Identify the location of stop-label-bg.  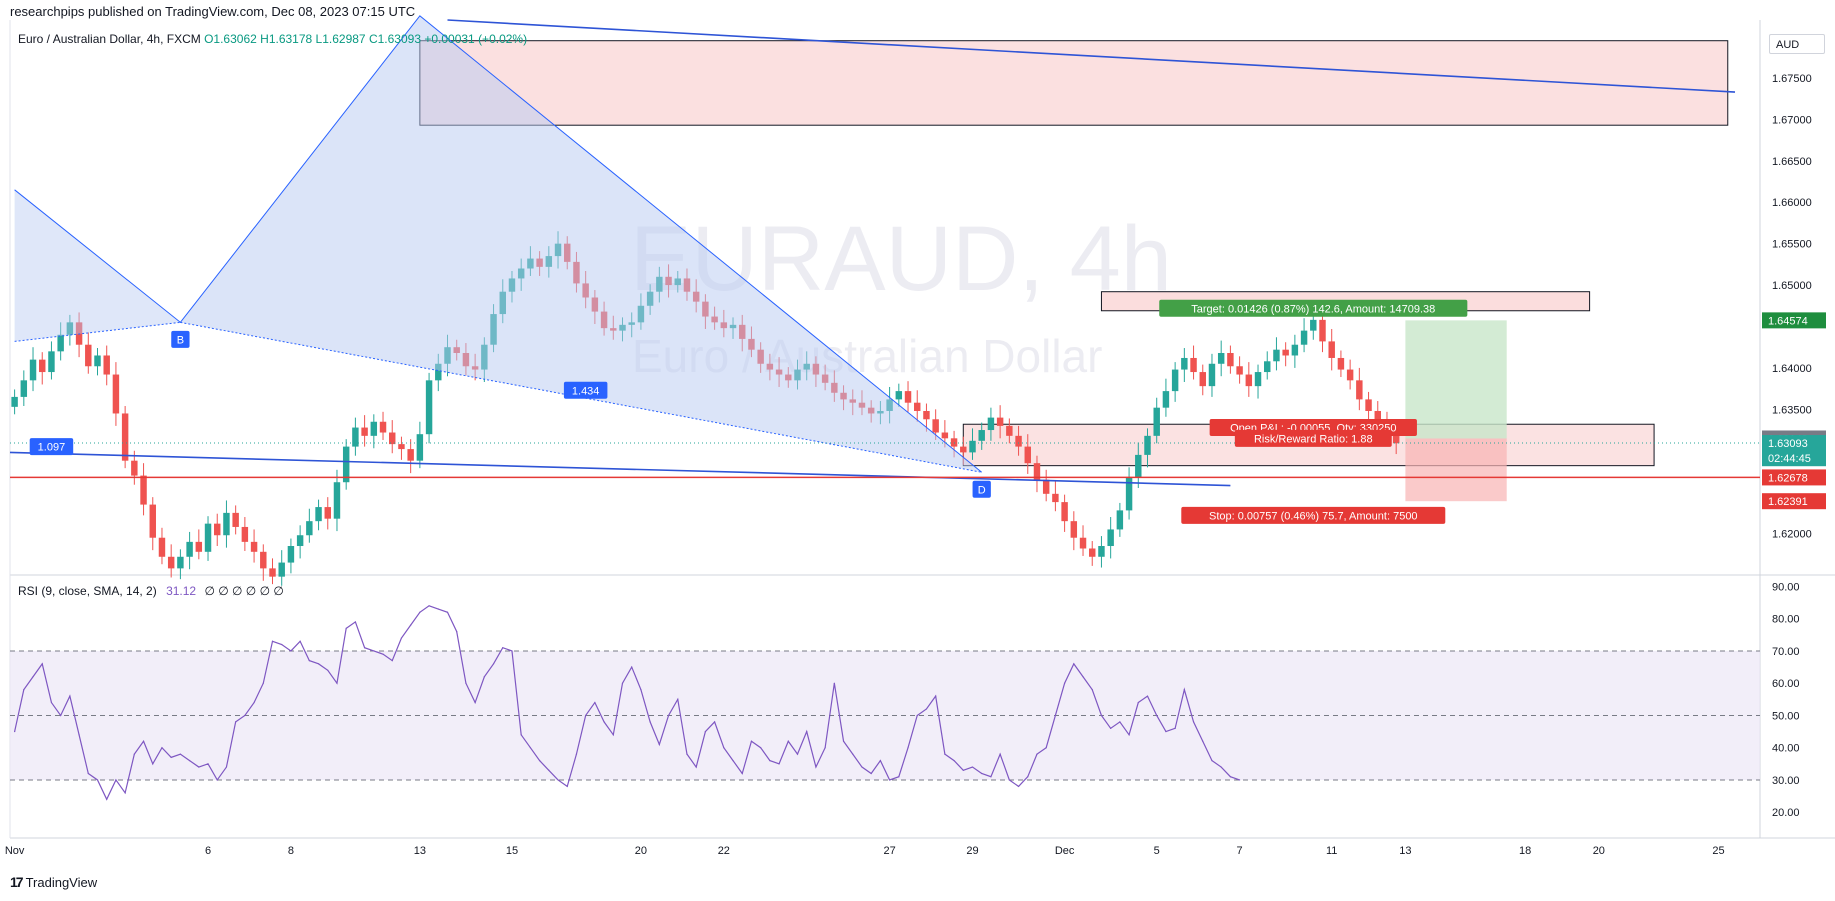
(1313, 515).